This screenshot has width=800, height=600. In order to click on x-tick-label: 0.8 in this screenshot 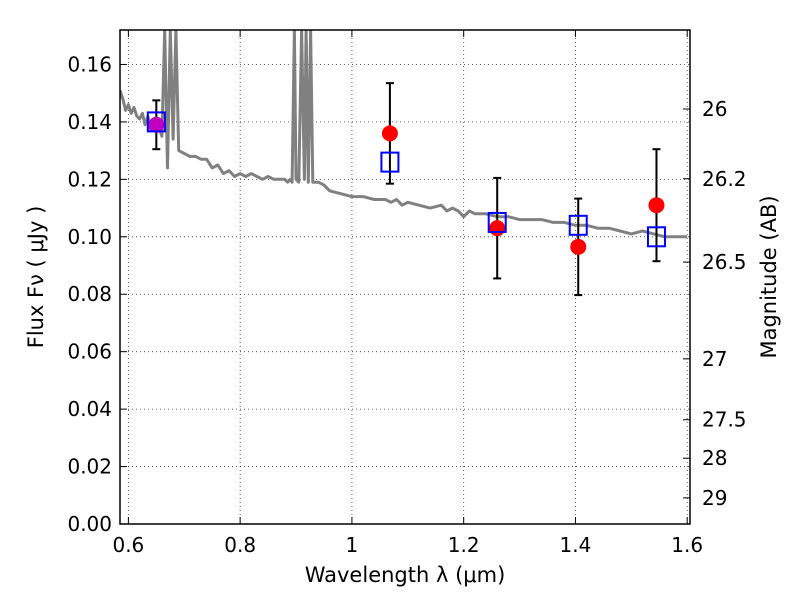, I will do `click(240, 545)`.